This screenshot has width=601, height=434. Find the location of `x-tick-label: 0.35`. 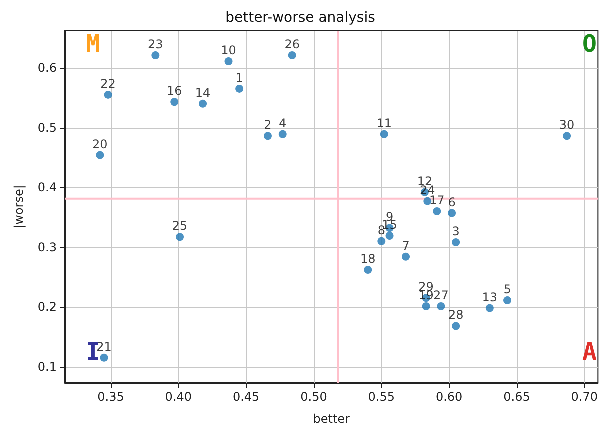

x-tick-label: 0.35 is located at coordinates (111, 397).